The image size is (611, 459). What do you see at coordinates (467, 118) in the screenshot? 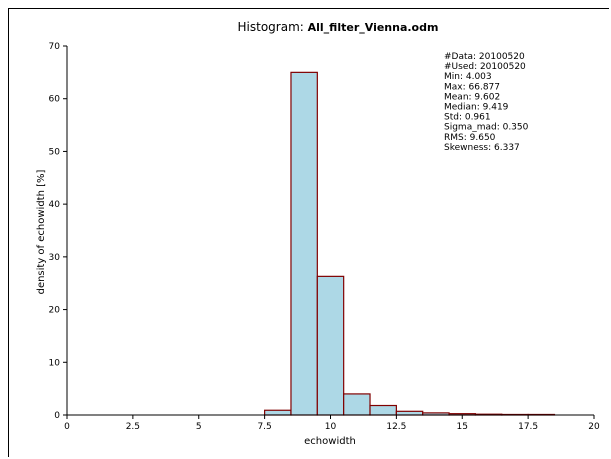
I see `stat-line-6: Std: 0.961` at bounding box center [467, 118].